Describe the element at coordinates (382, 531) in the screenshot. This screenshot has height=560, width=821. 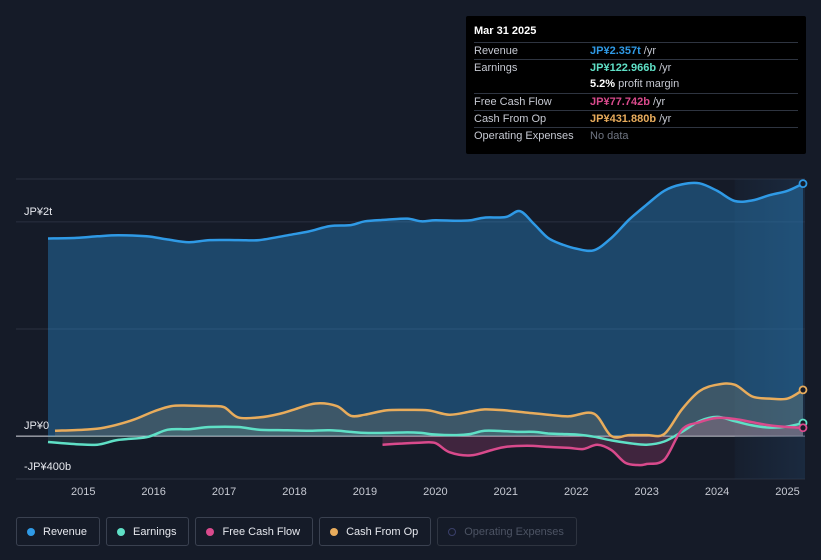
I see `legend-label: Cash From Op` at that location.